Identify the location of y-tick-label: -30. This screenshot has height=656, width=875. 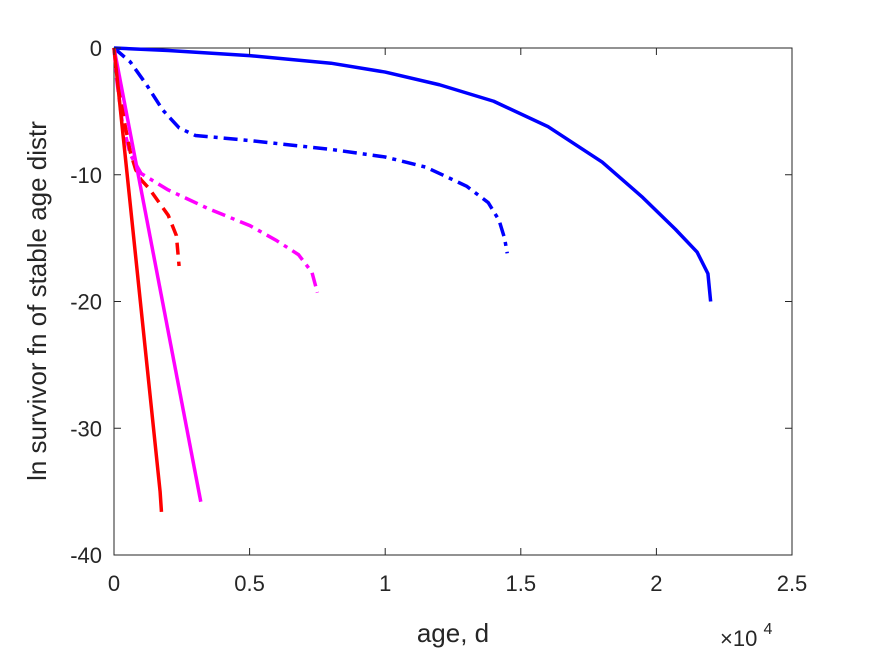
(86, 428).